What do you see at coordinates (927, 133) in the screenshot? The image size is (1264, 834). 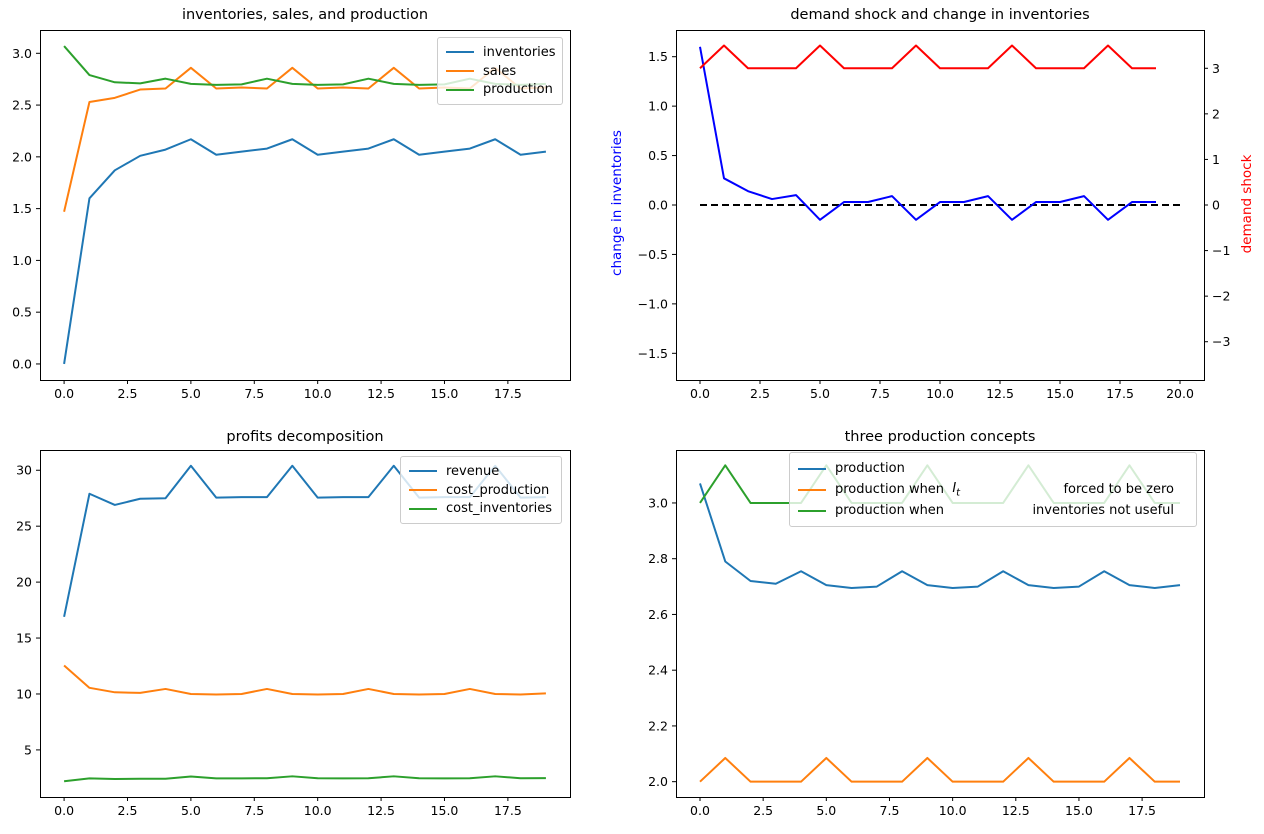 I see `line-change-in-inventories` at bounding box center [927, 133].